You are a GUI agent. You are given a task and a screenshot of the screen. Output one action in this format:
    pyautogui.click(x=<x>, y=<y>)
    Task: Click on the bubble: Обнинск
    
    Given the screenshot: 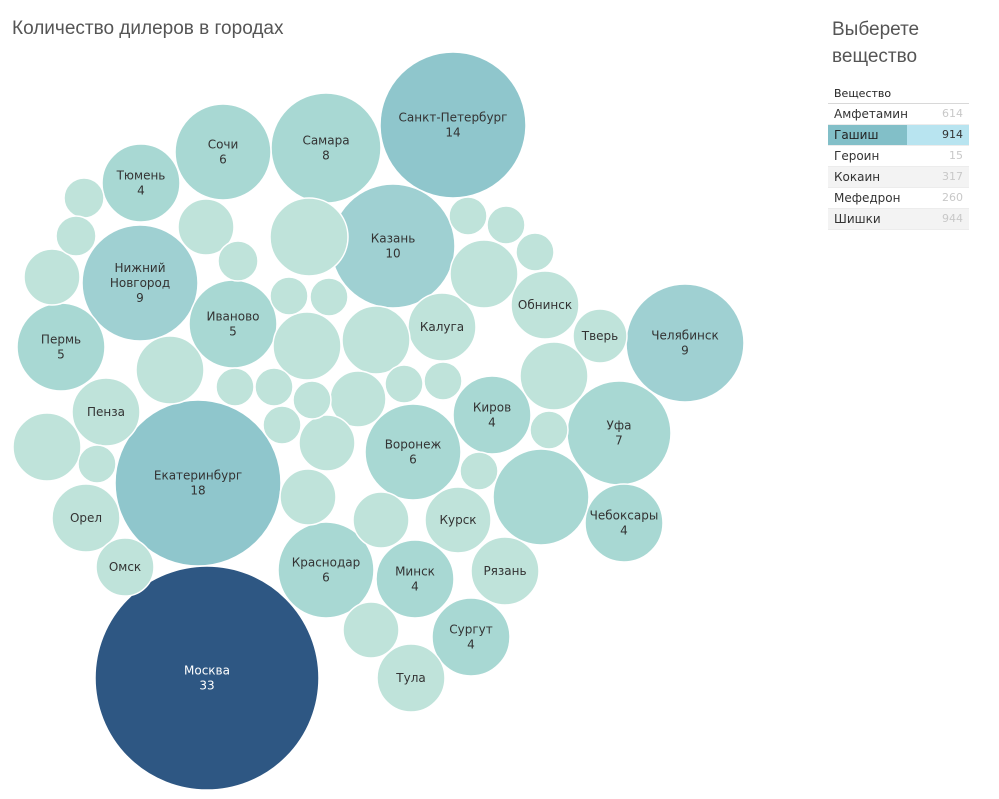 What is the action you would take?
    pyautogui.click(x=545, y=305)
    